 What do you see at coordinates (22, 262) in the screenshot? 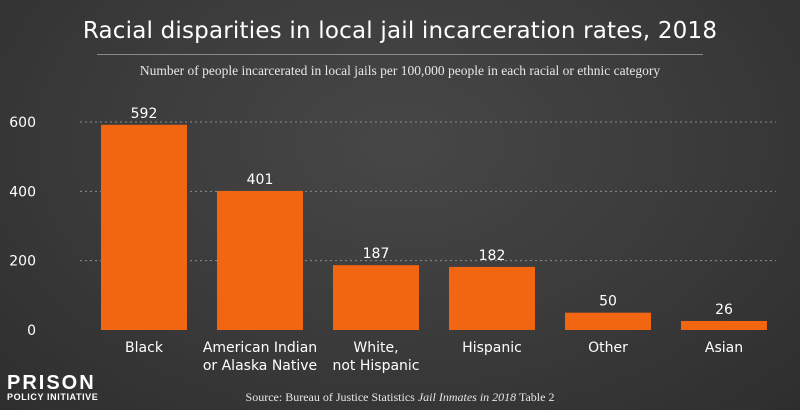
I see `y-tick-label-200: 200` at bounding box center [22, 262].